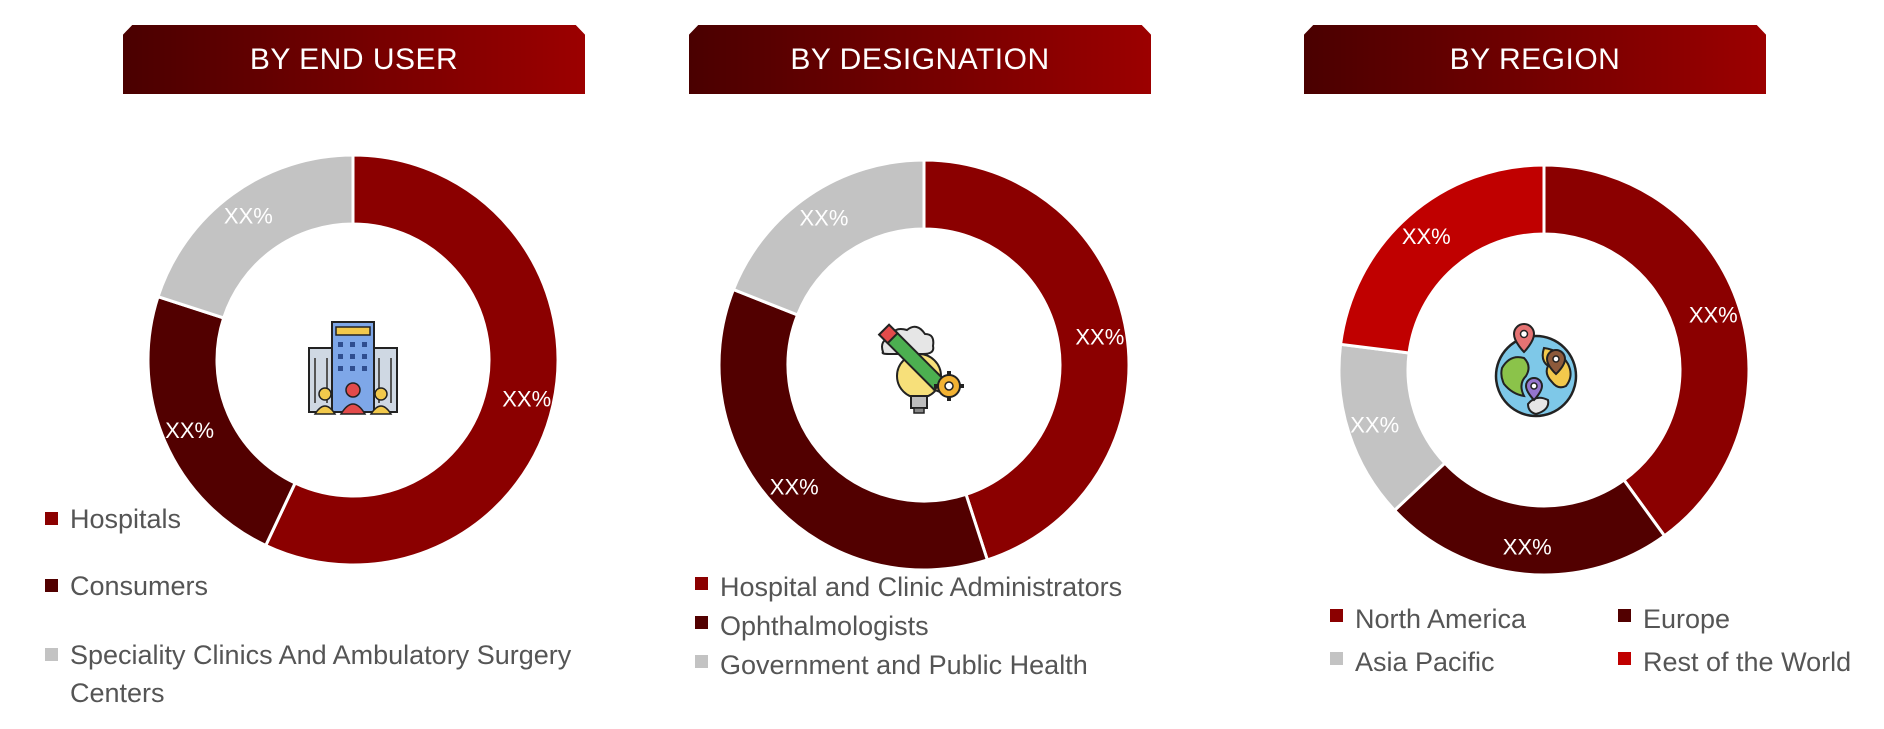  What do you see at coordinates (904, 664) in the screenshot?
I see `legend-label: Government and Public Health` at bounding box center [904, 664].